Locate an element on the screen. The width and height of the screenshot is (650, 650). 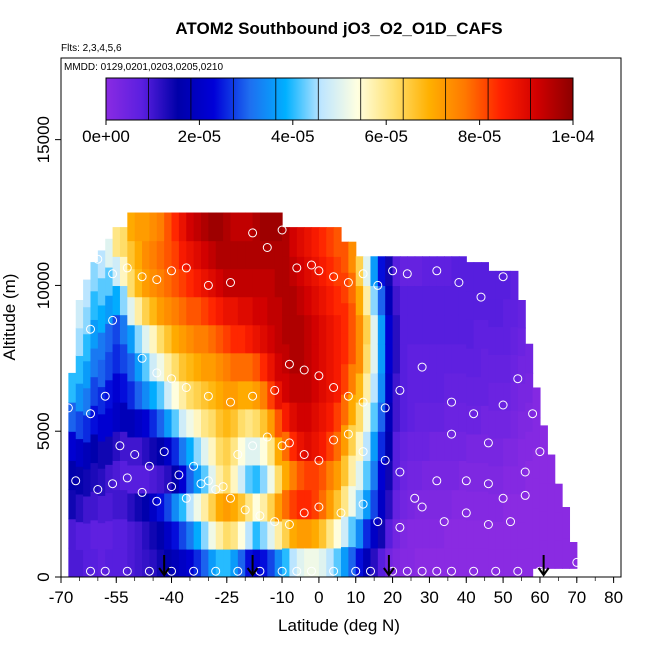
x-tick-label: 10 is located at coordinates (355, 597).